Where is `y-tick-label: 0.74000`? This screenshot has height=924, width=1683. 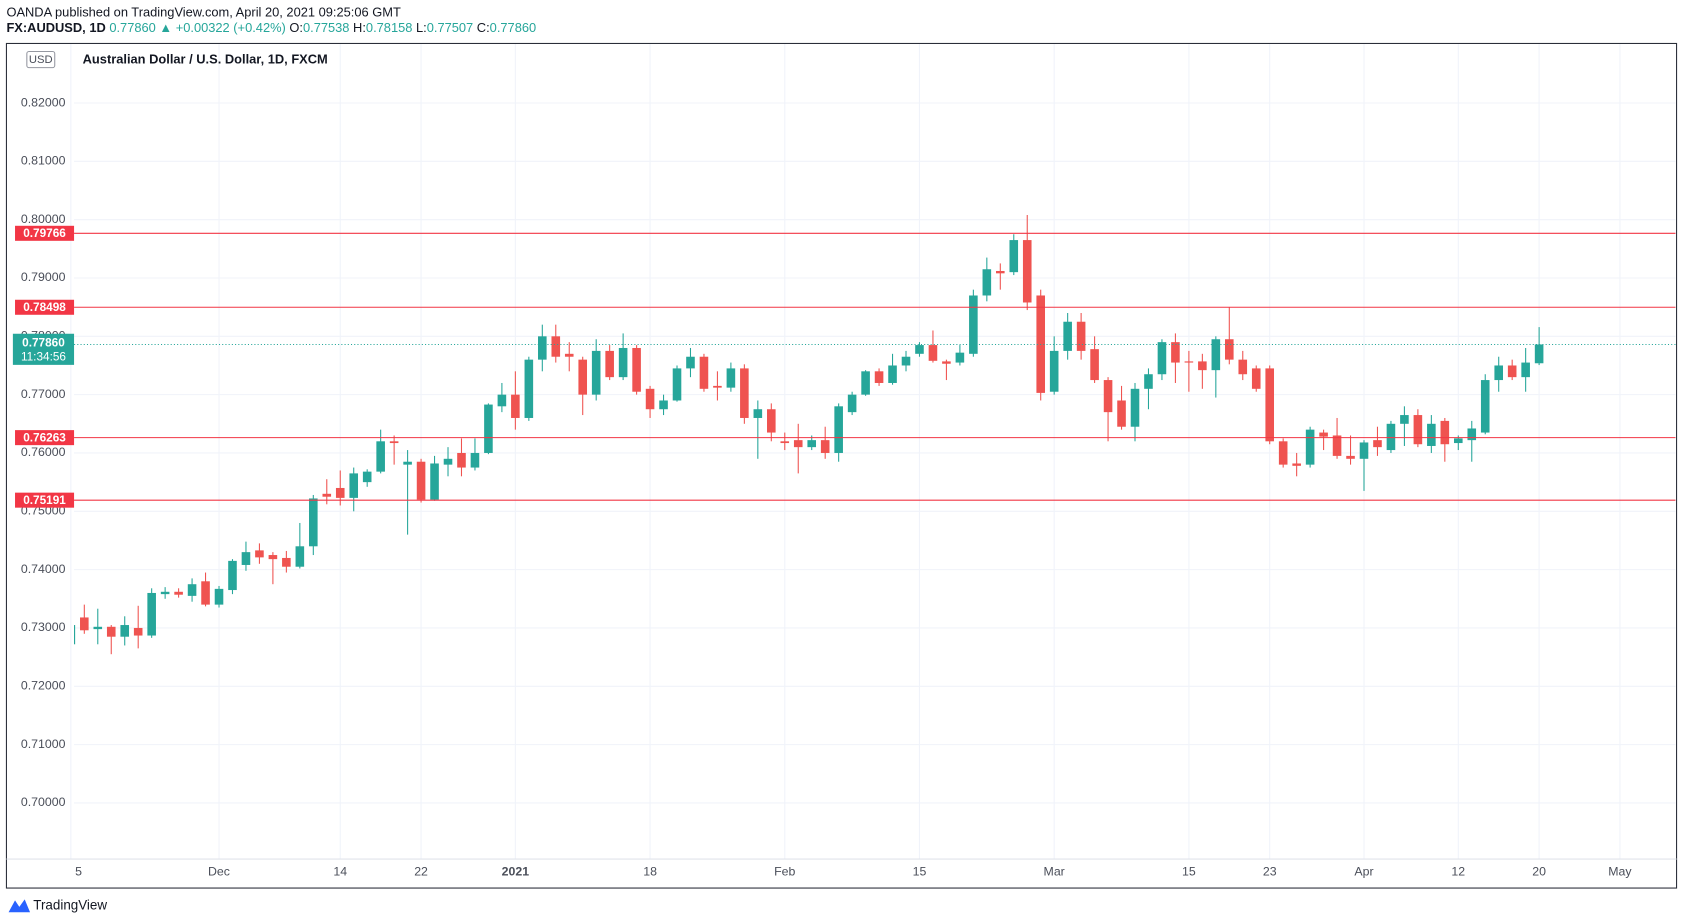 y-tick-label: 0.74000 is located at coordinates (43, 569).